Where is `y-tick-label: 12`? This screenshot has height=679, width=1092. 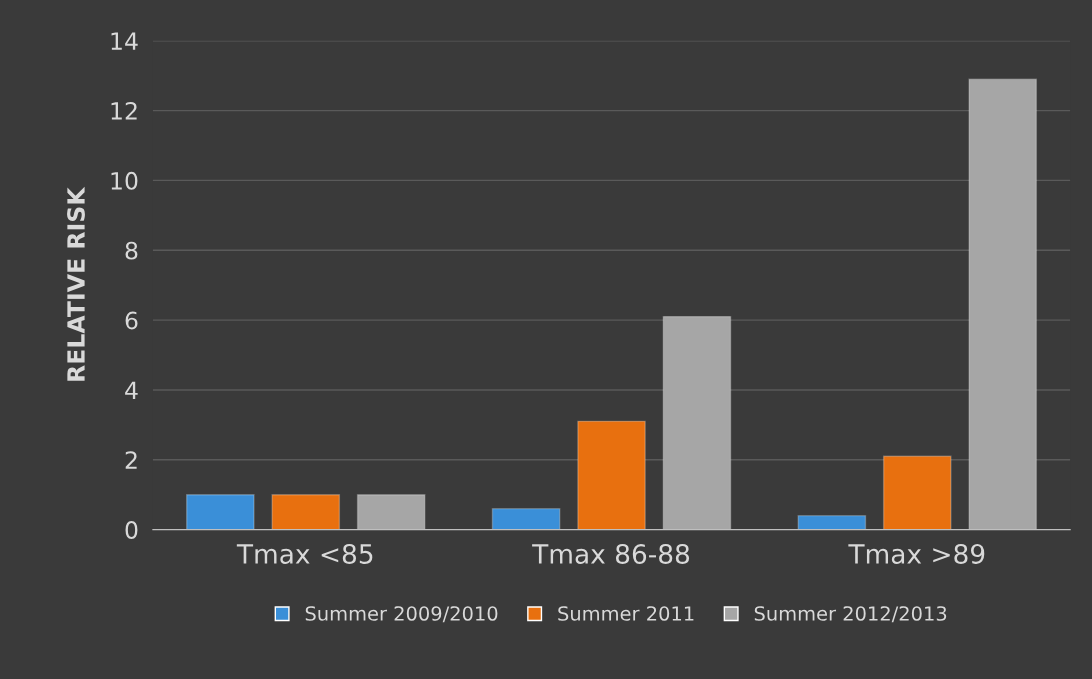 y-tick-label: 12 is located at coordinates (124, 111).